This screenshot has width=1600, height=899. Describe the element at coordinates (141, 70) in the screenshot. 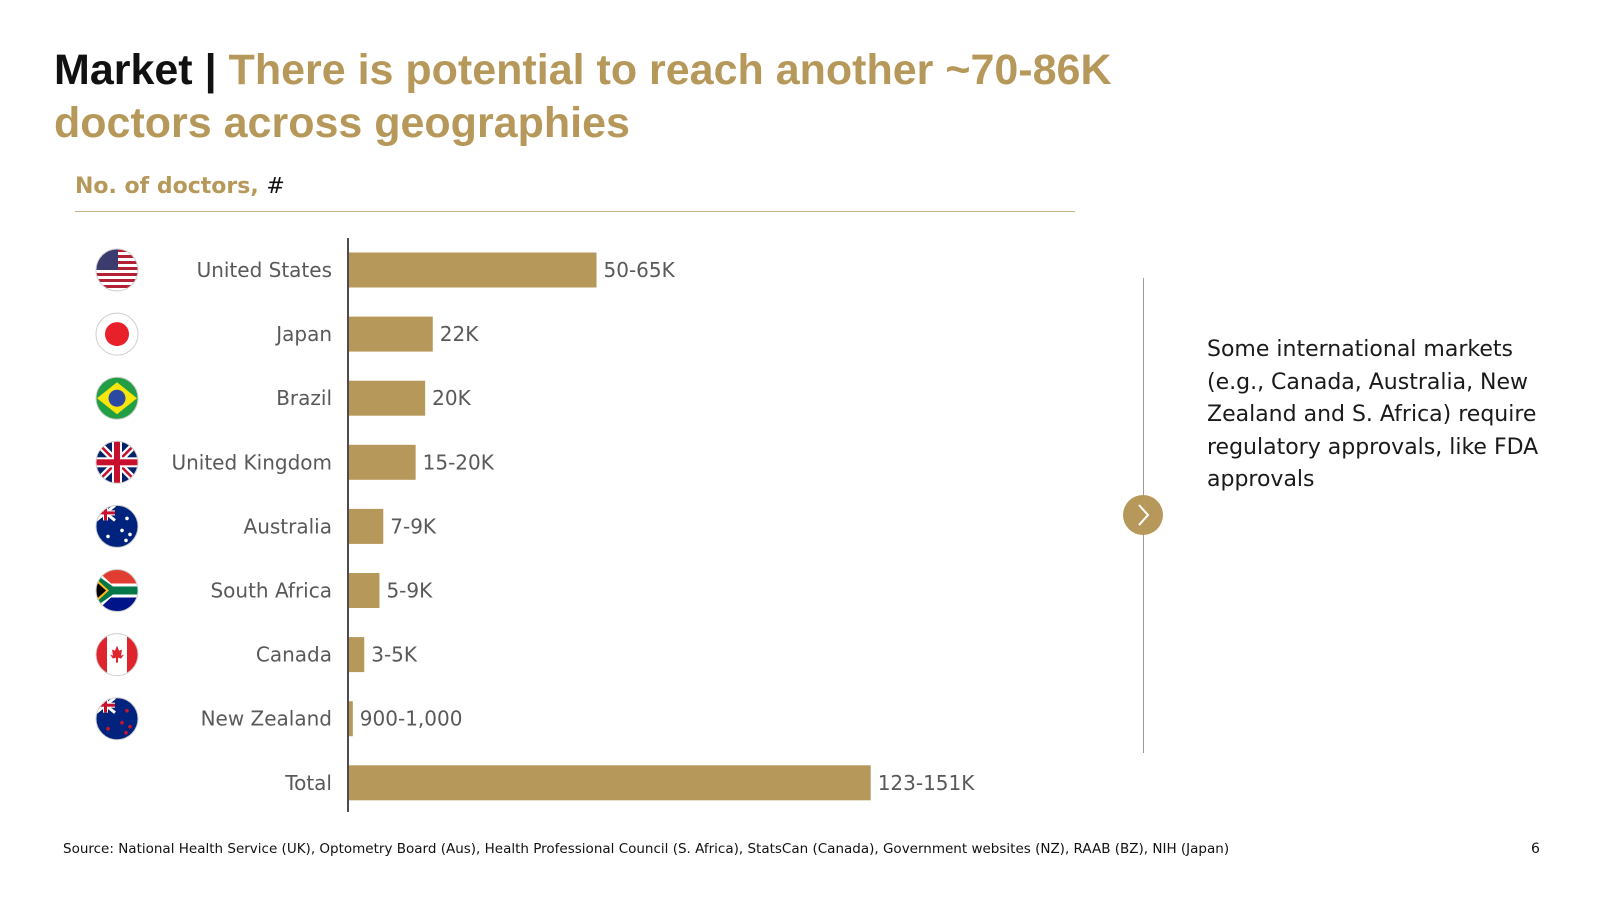

I see `title-prefix: Market |` at that location.